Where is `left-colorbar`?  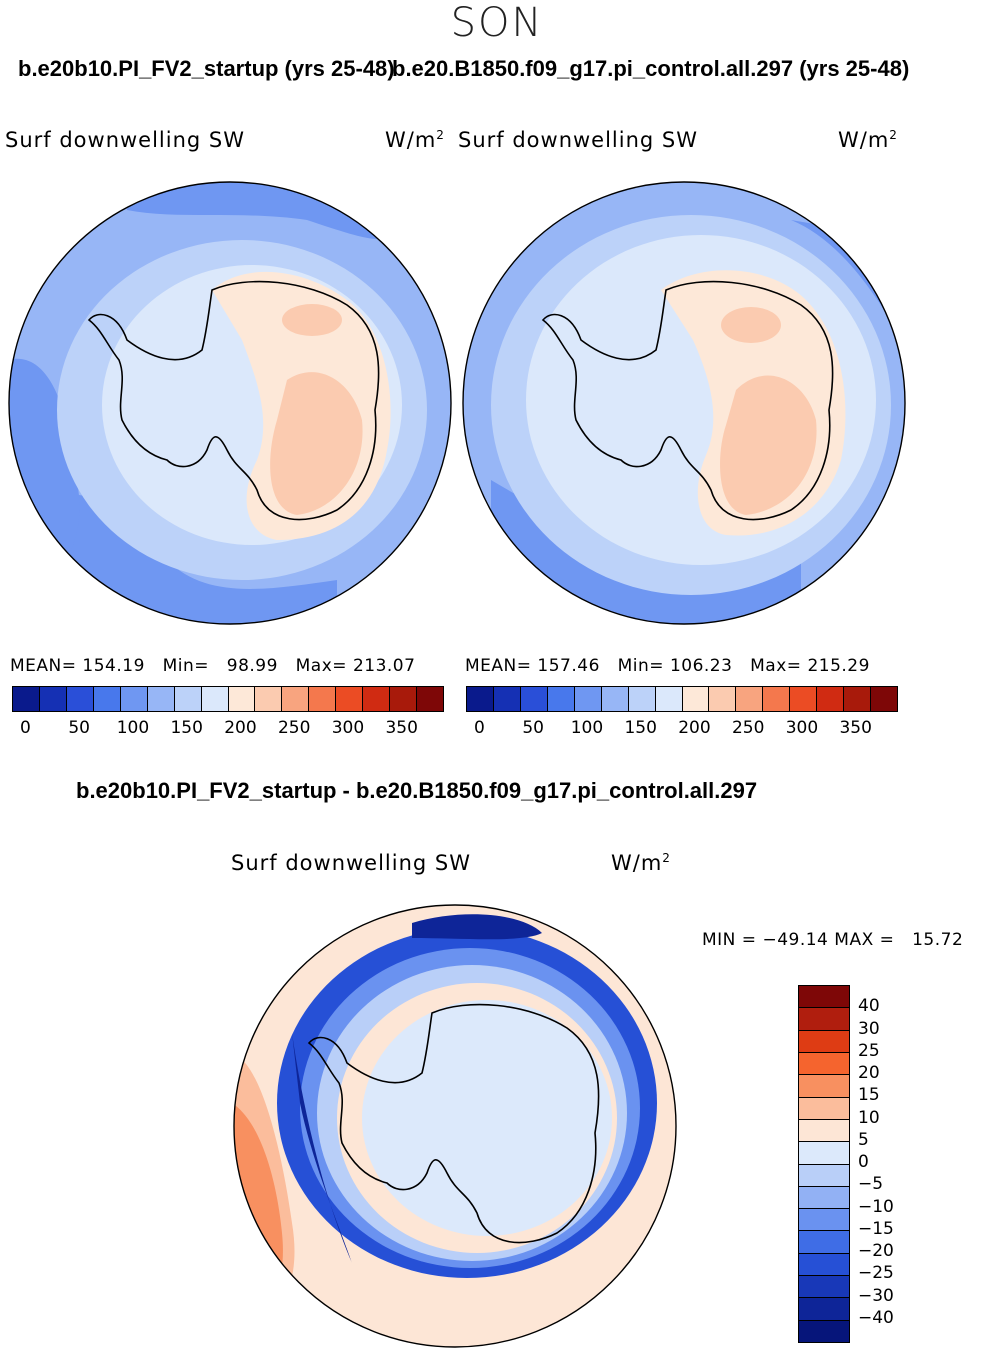 left-colorbar is located at coordinates (228, 699).